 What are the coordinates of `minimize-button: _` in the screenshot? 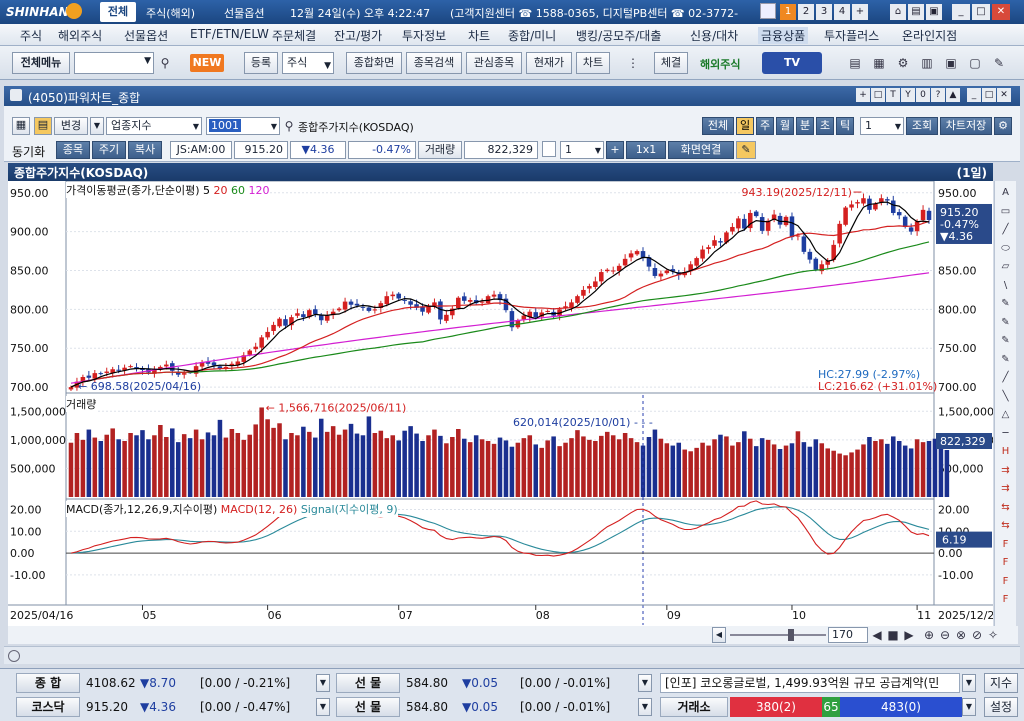 It's located at (961, 12).